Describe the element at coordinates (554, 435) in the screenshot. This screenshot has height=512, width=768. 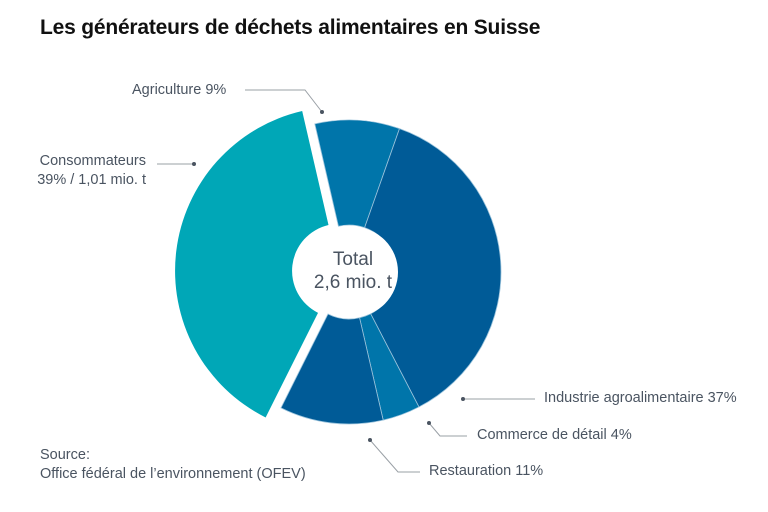
I see `label-commerce: Commerce de détail 4%` at that location.